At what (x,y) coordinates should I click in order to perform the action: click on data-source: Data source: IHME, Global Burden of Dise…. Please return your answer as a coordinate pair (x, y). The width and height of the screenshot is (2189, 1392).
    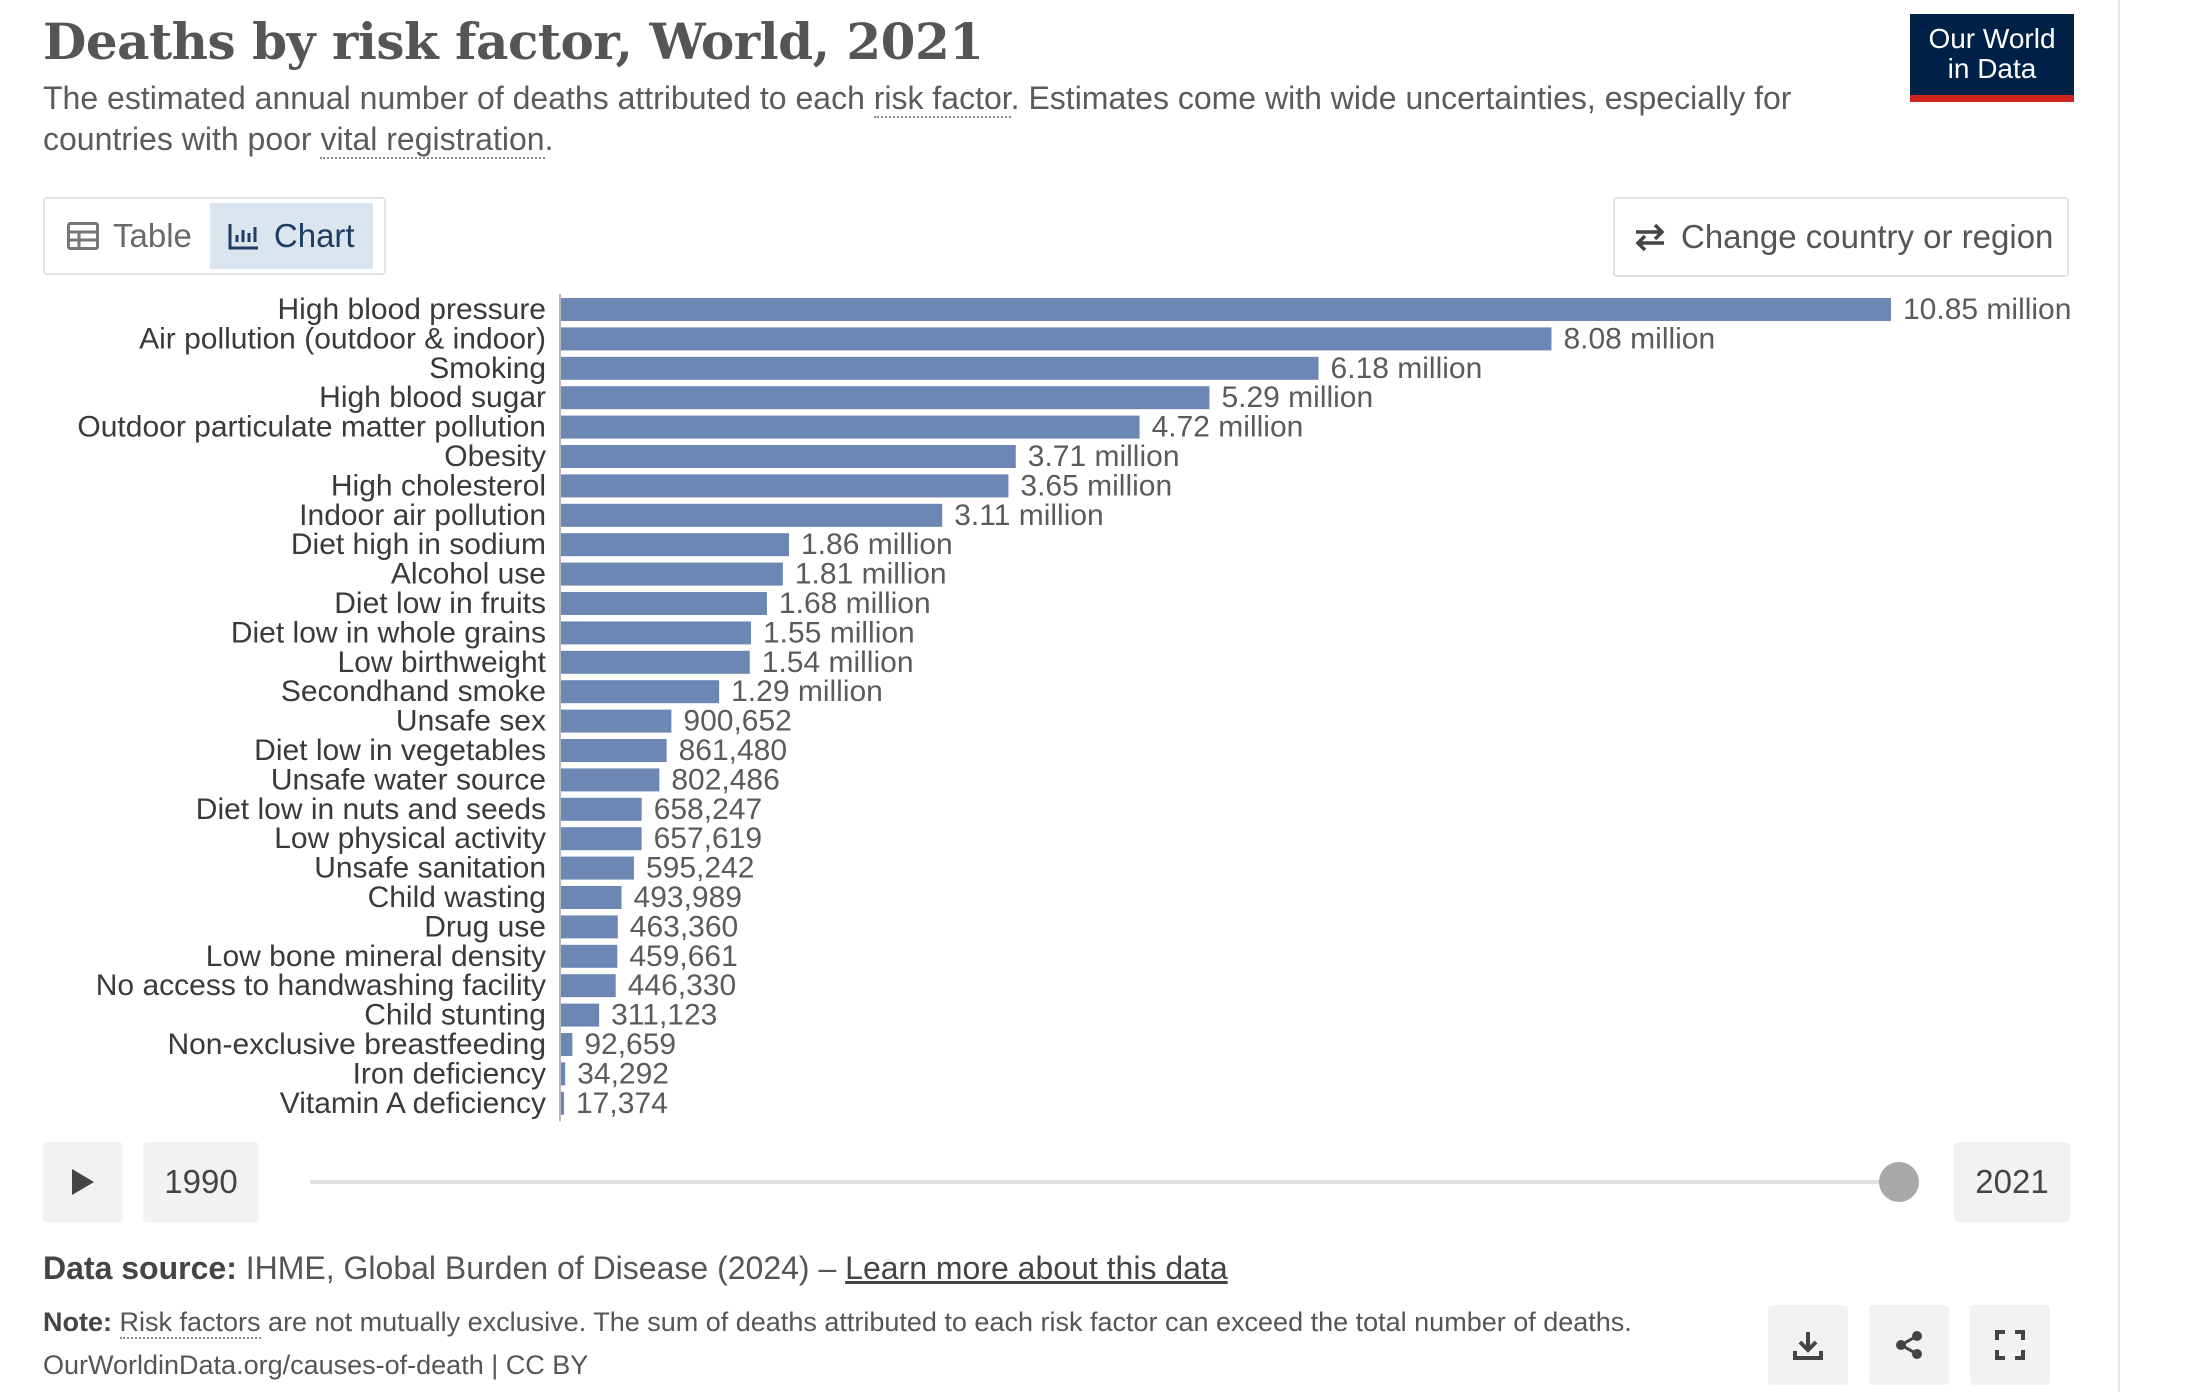
    Looking at the image, I should click on (635, 1268).